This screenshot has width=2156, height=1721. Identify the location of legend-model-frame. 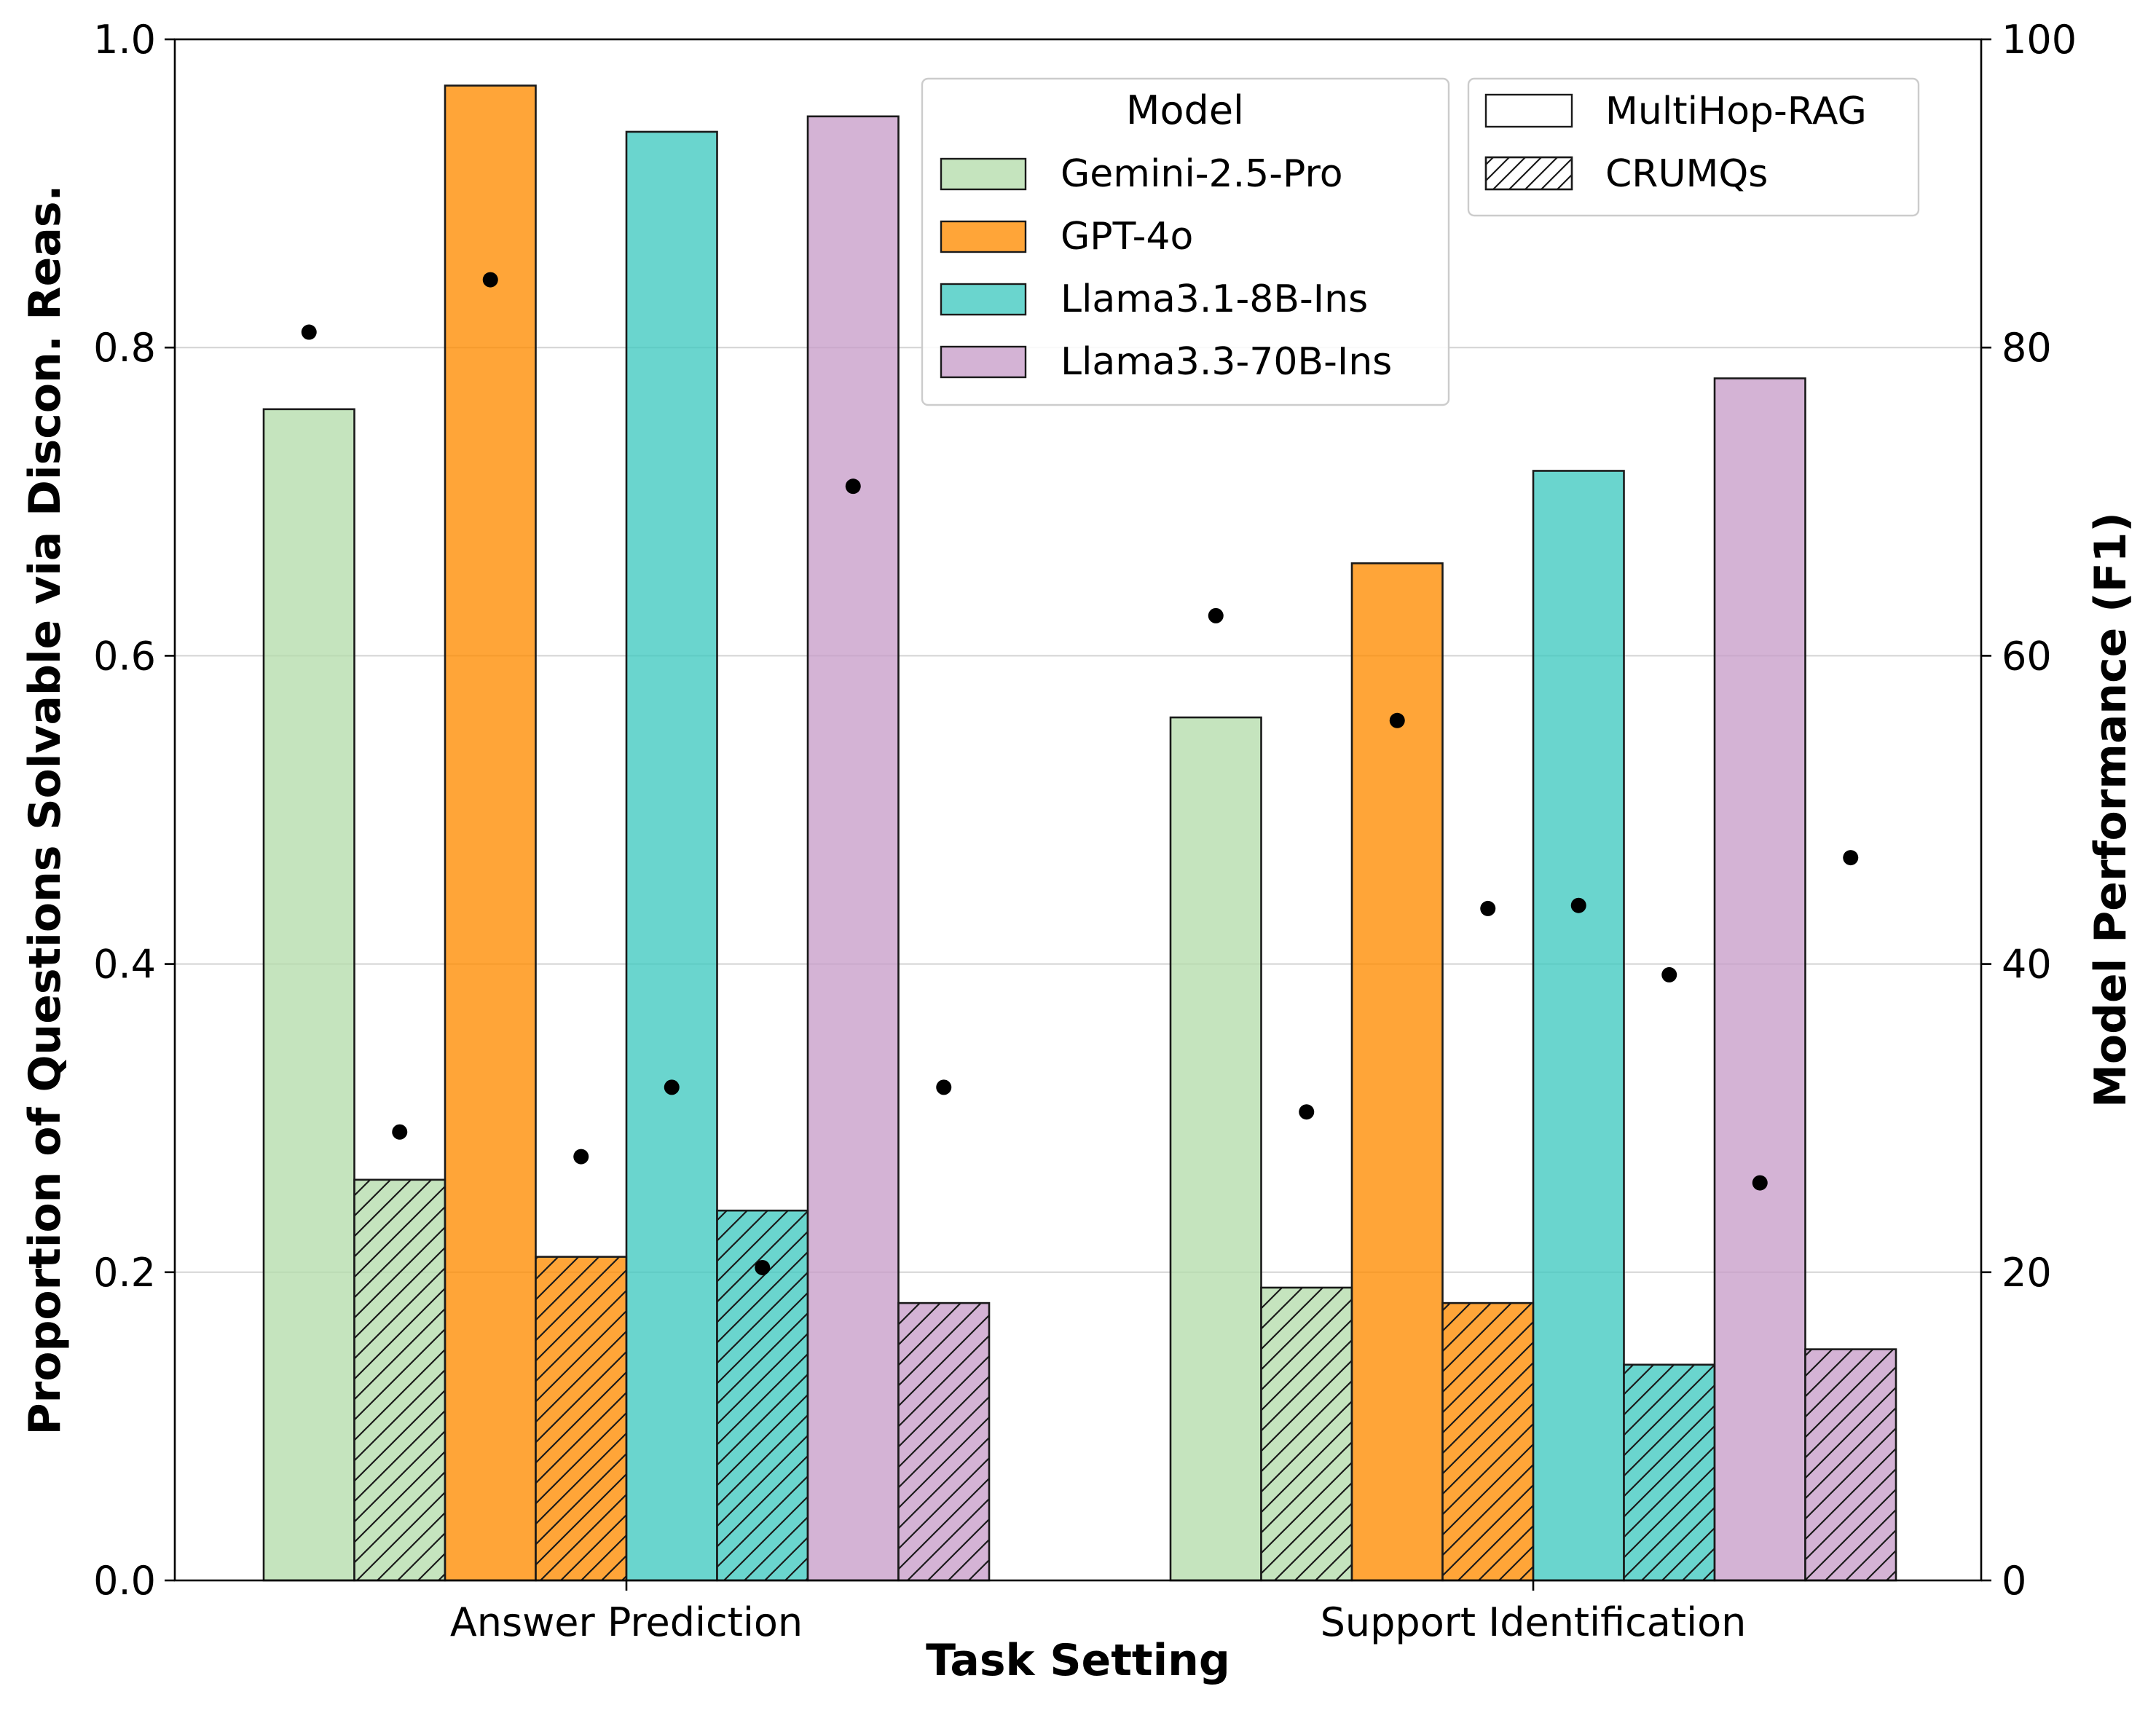
(1185, 241).